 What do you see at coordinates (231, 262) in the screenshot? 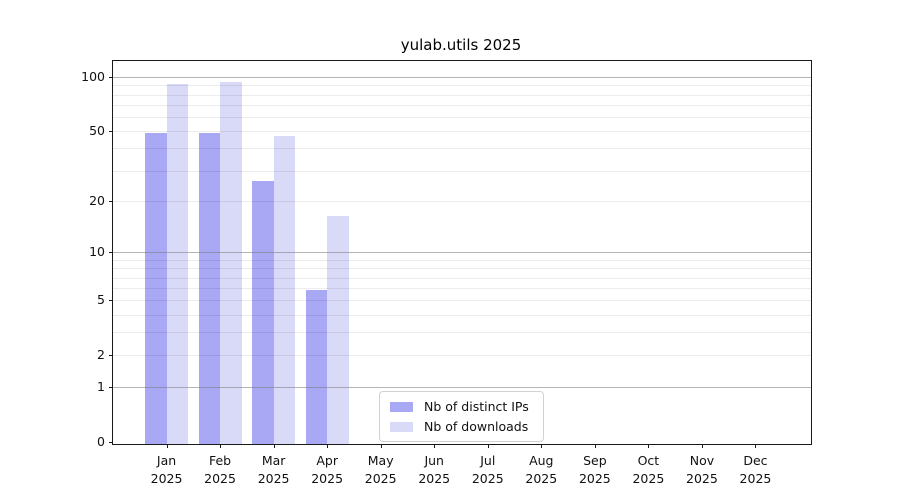
I see `bar-downloads-feb` at bounding box center [231, 262].